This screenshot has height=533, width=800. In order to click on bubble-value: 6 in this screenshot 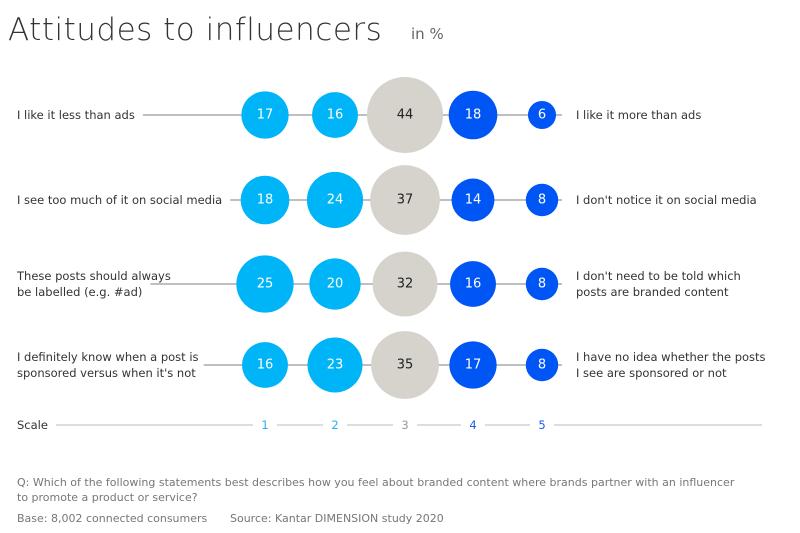, I will do `click(542, 115)`.